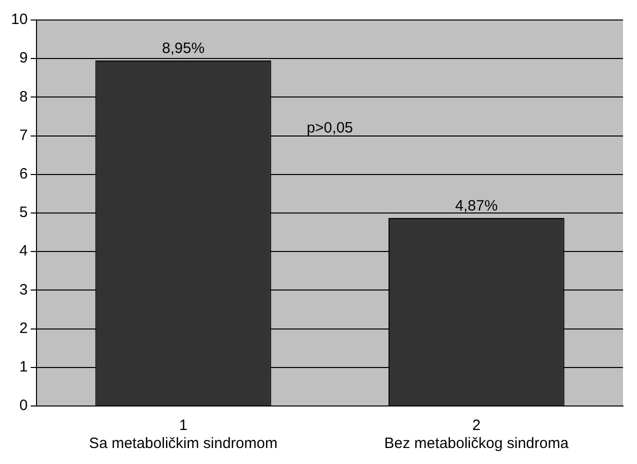  Describe the element at coordinates (183, 434) in the screenshot. I see `x-tick-label: 1 Sa metaboličkim sindromom` at that location.